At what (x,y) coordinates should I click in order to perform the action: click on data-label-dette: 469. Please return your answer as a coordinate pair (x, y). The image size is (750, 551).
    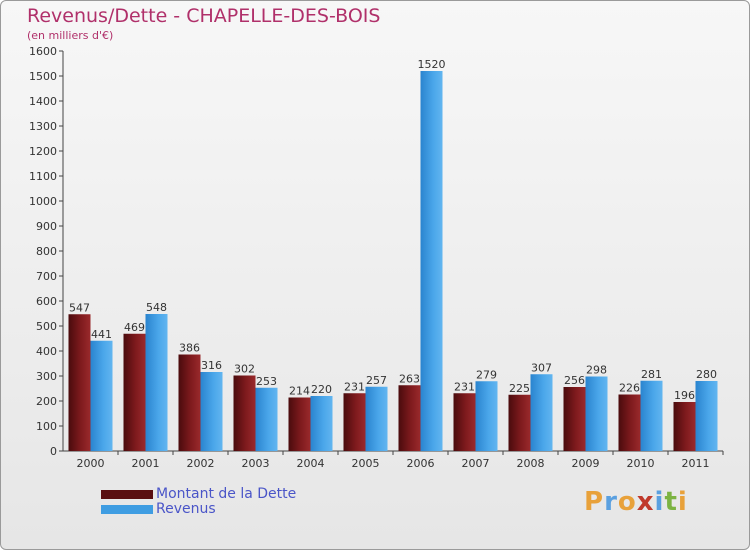
    Looking at the image, I should click on (134, 327).